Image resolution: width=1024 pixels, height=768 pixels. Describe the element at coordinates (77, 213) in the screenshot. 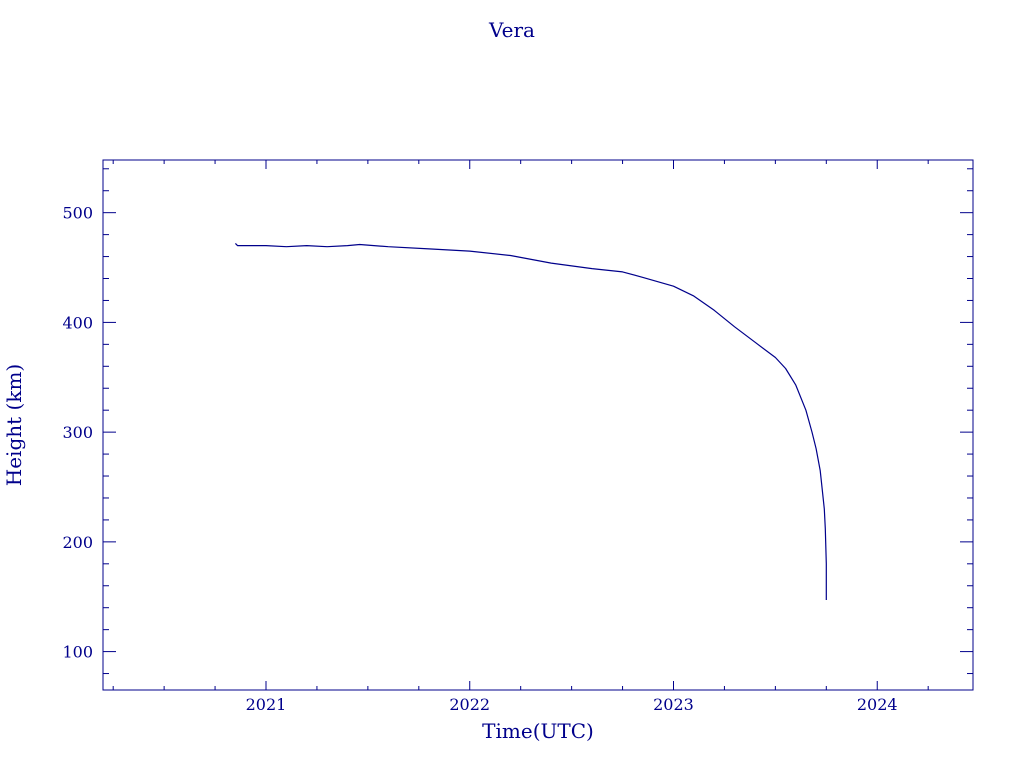

I see `y-tick-label: 500` at that location.